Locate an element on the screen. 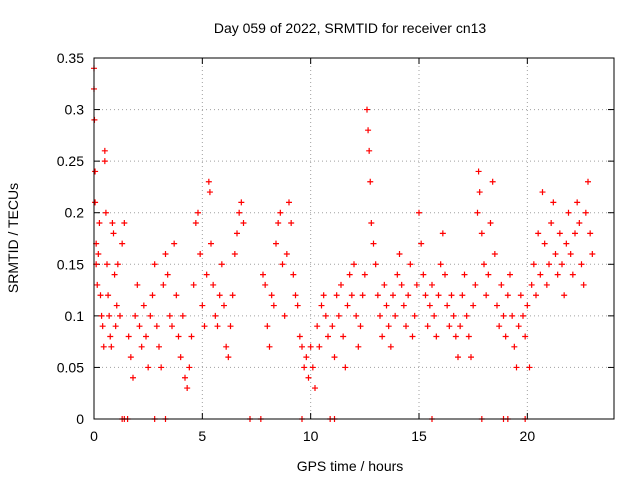 The height and width of the screenshot is (480, 640). y-tick-label: 0.05 is located at coordinates (70, 367).